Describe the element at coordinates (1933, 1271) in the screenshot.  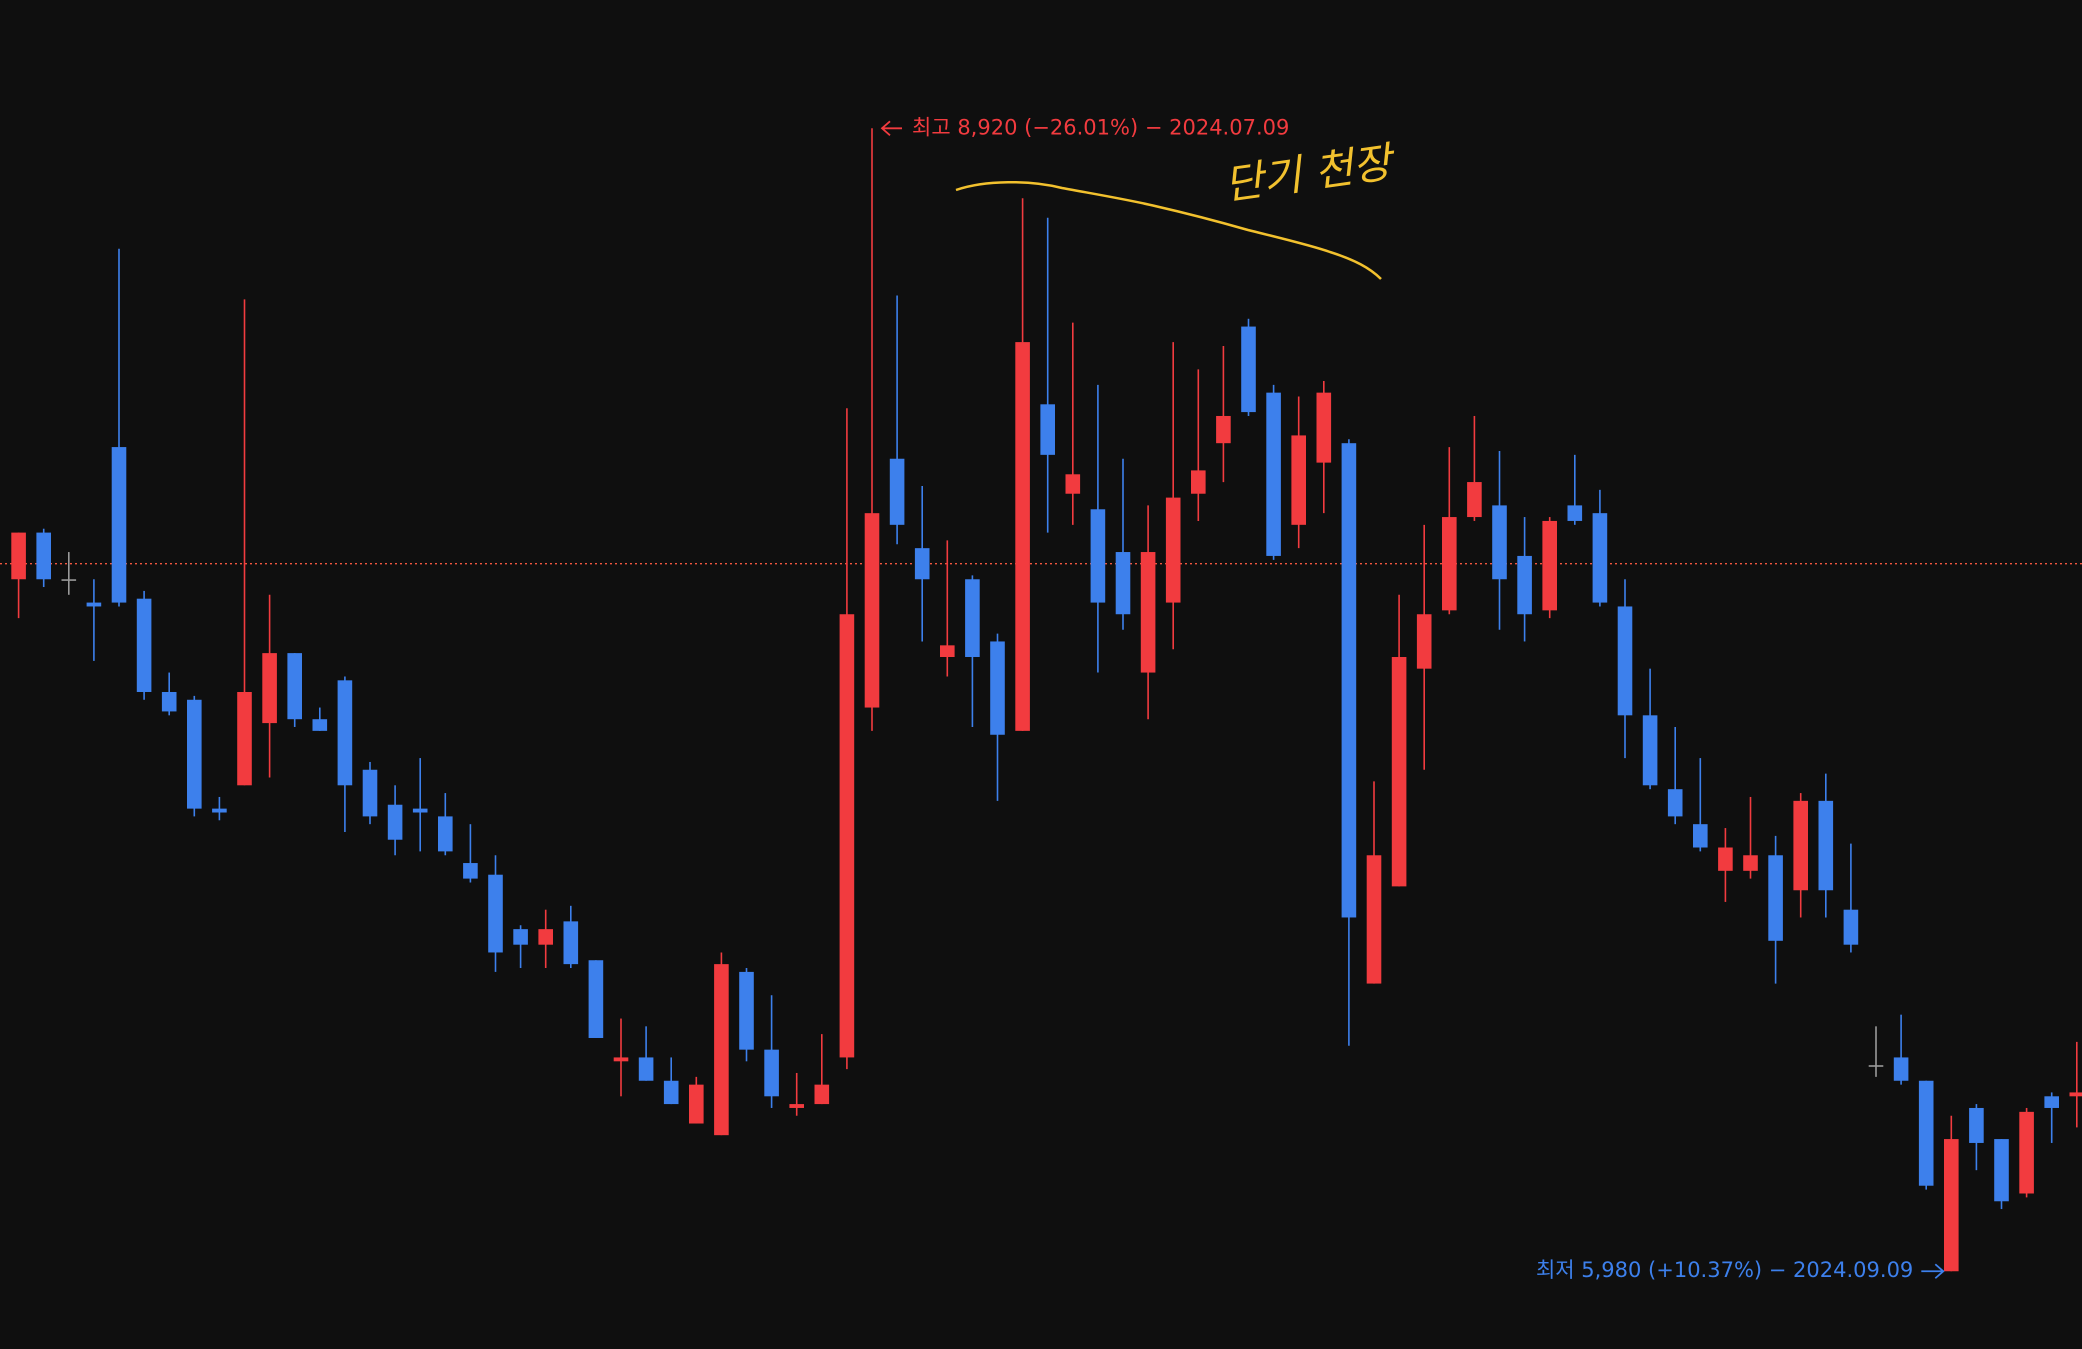
I see `low-arrow` at that location.